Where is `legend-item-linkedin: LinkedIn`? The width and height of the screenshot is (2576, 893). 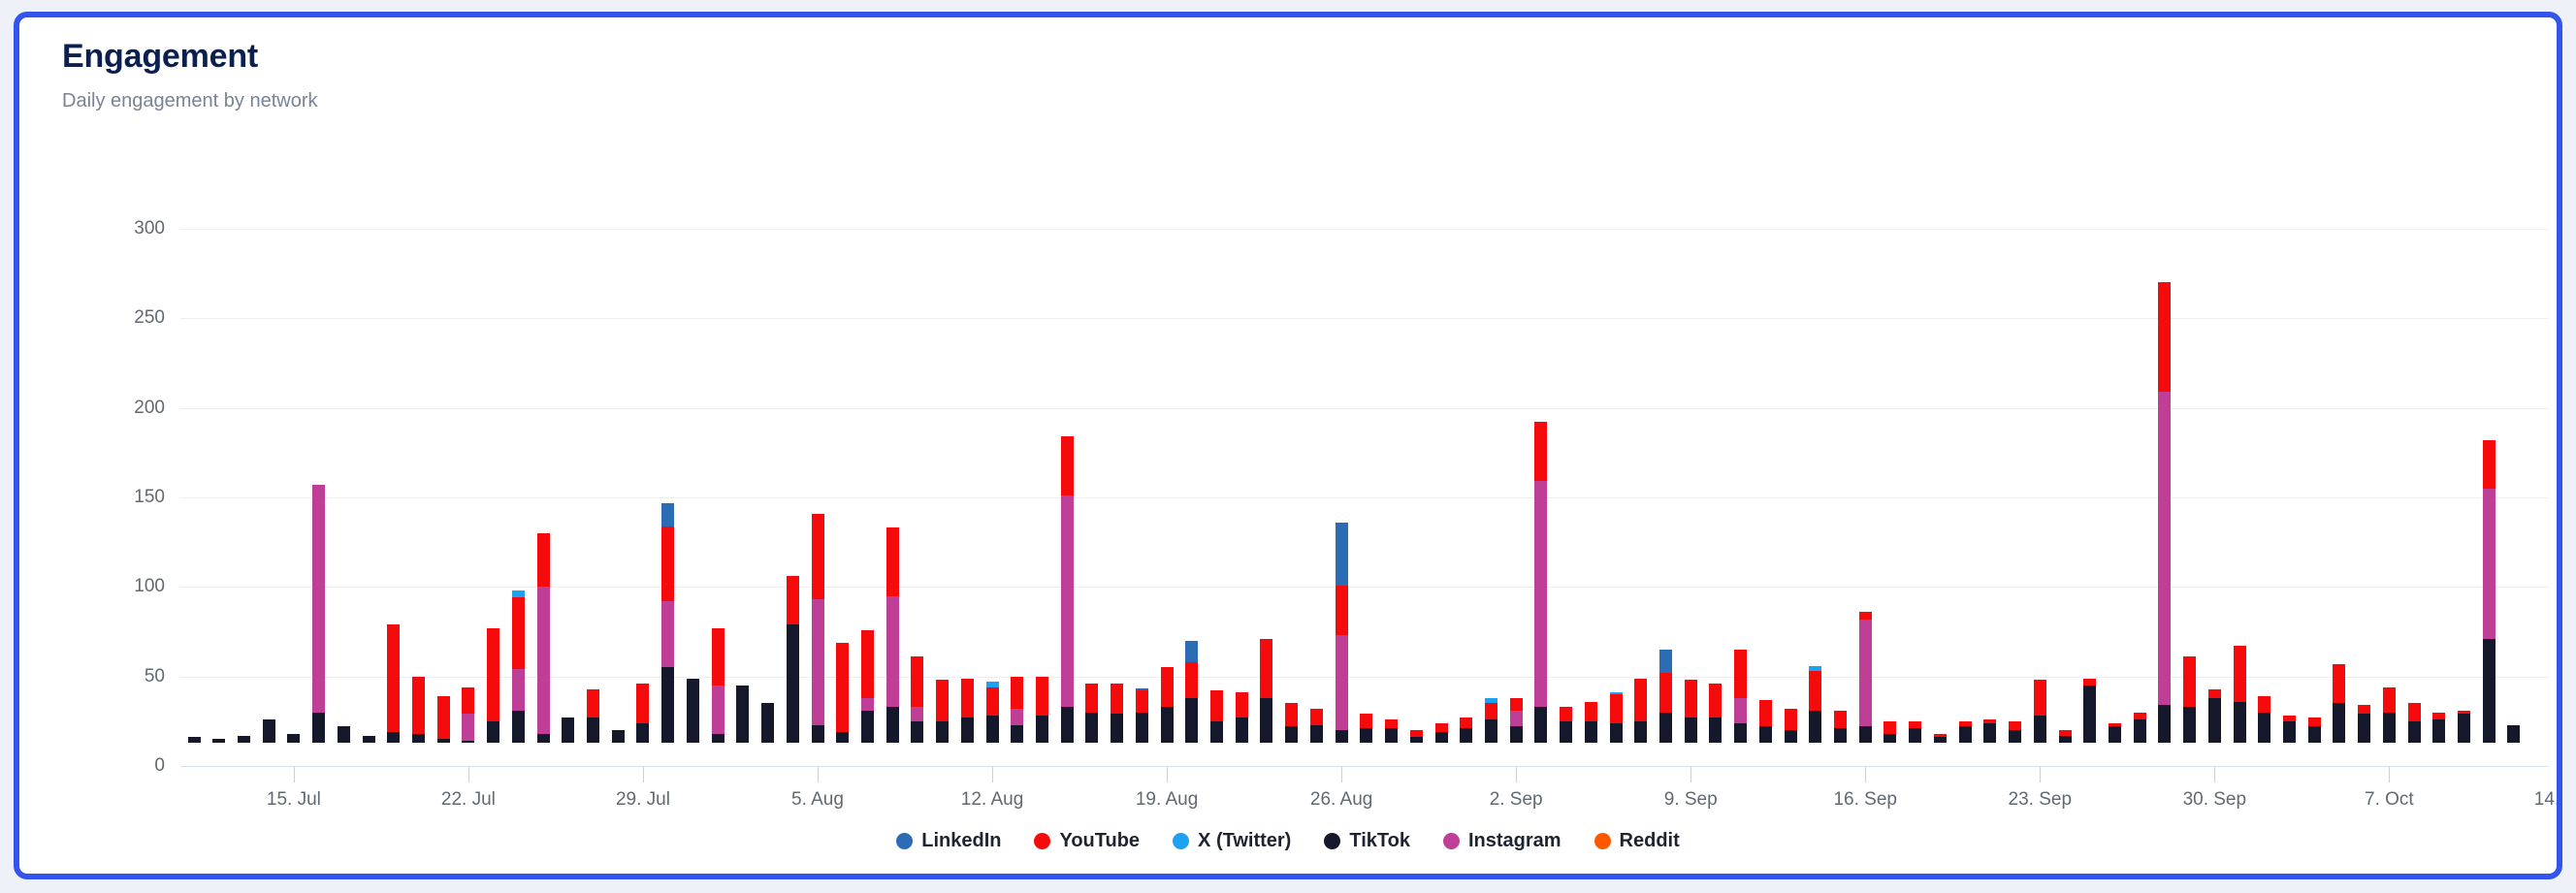 legend-item-linkedin: LinkedIn is located at coordinates (948, 841).